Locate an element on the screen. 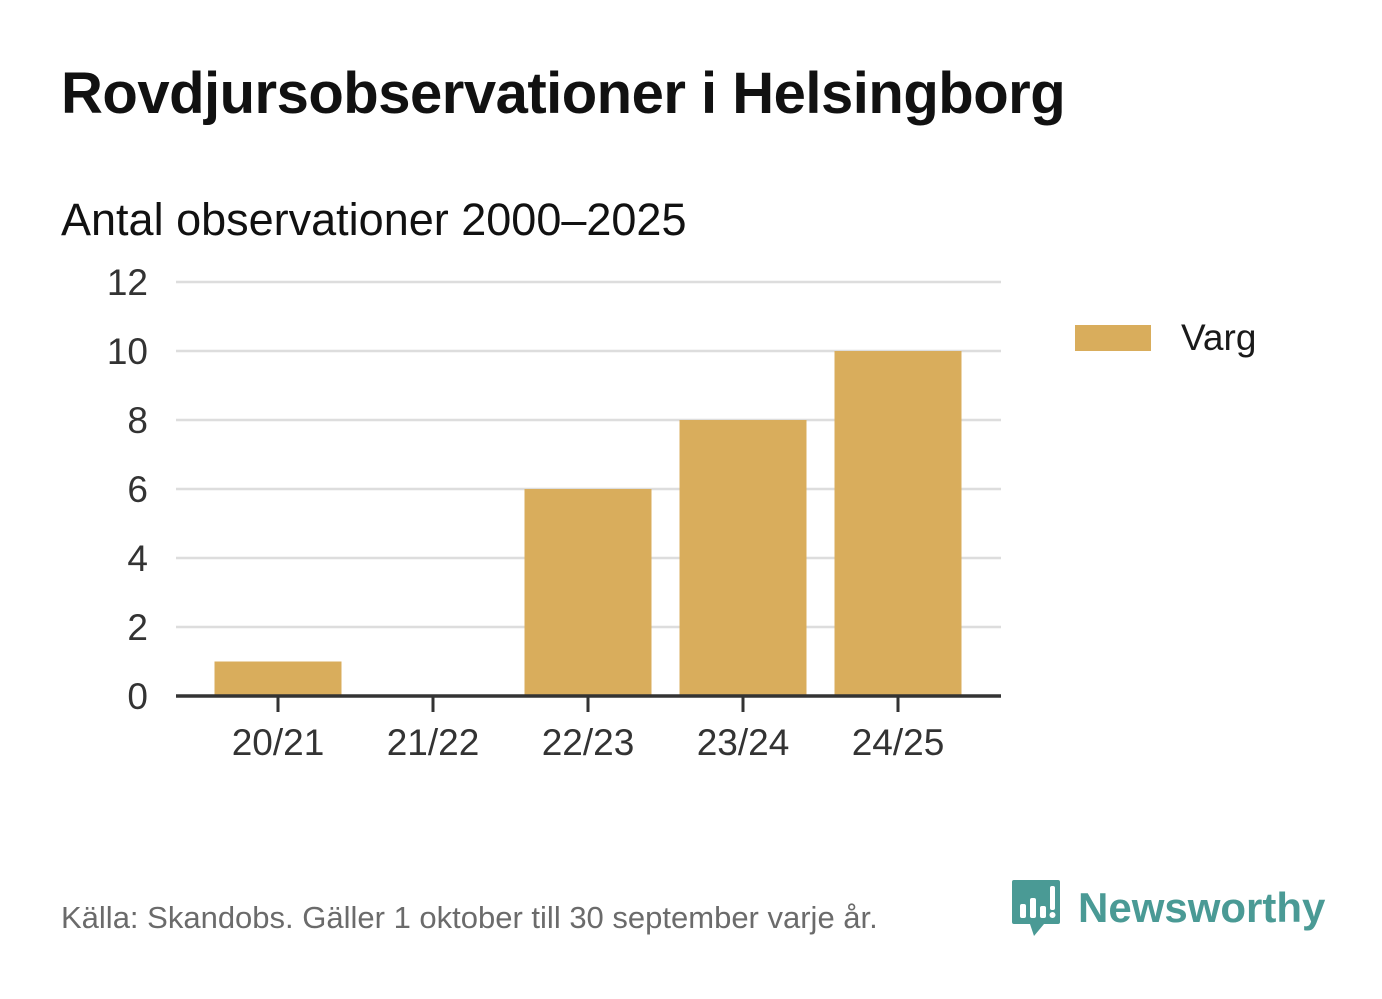  x-tick-label: 22/23 is located at coordinates (588, 742).